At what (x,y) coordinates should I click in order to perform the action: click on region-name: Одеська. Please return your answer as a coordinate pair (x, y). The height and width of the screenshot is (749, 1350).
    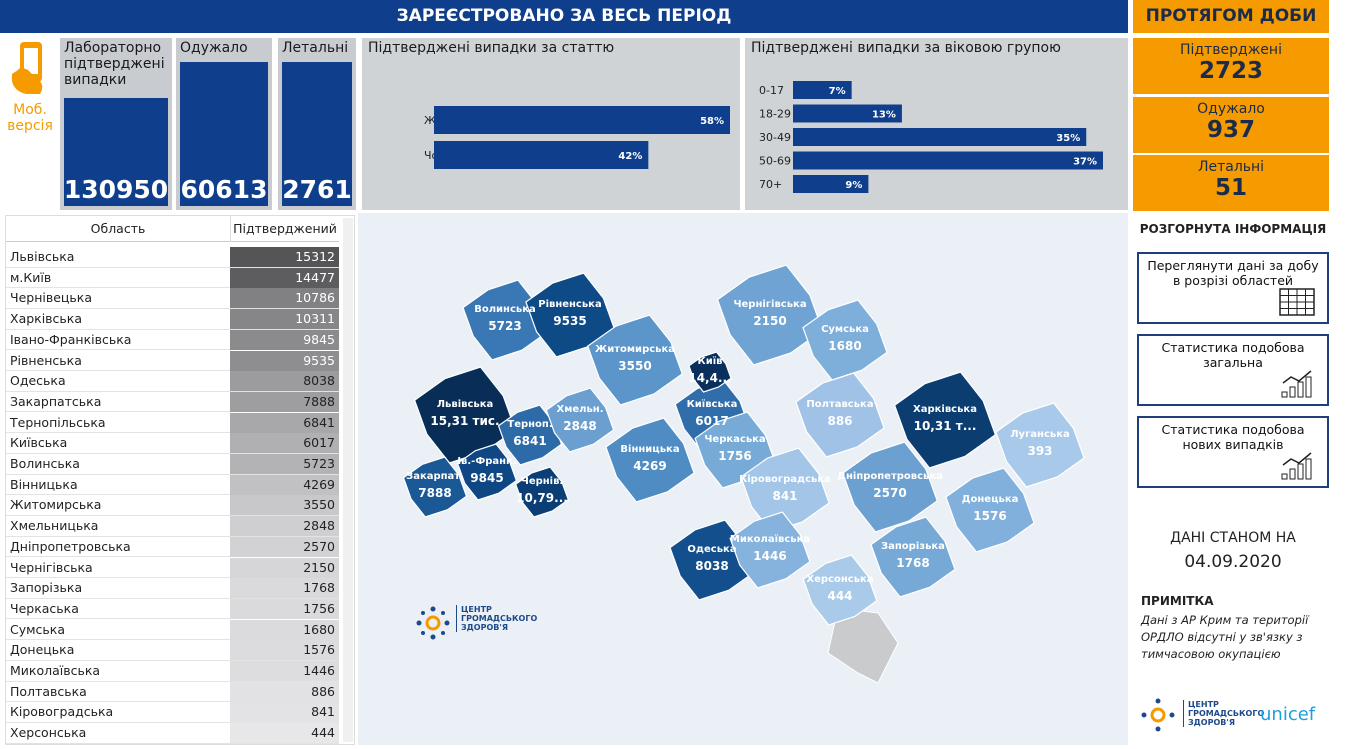
    Looking at the image, I should click on (38, 381).